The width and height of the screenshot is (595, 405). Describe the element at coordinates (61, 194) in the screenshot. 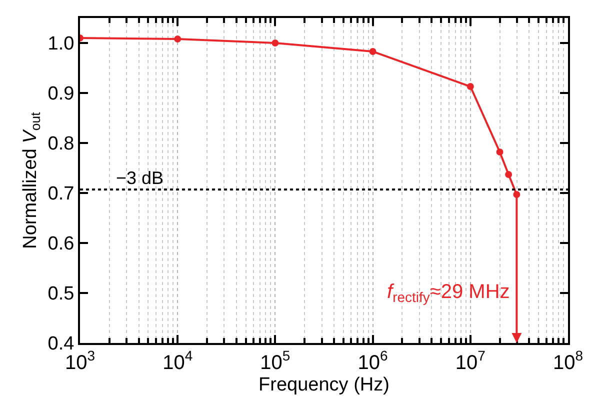

I see `y-tick-label: 0.7` at that location.